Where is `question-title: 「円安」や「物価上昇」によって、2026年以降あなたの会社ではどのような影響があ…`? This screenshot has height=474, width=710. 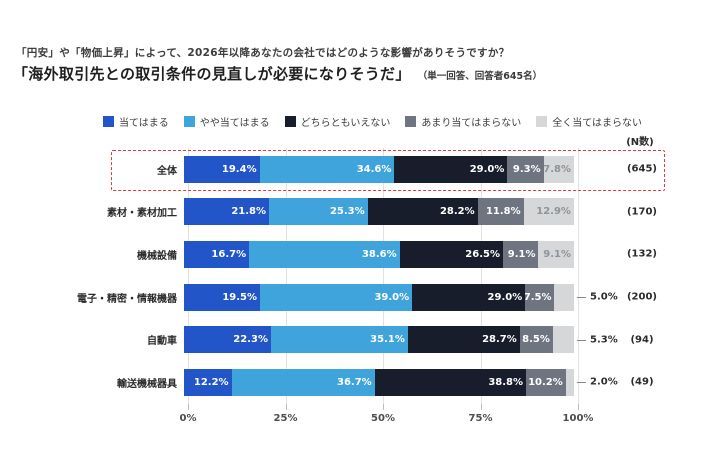
question-title: 「円安」や「物価上昇」によって、2026年以降あなたの会社ではどのような影響があ… is located at coordinates (263, 53).